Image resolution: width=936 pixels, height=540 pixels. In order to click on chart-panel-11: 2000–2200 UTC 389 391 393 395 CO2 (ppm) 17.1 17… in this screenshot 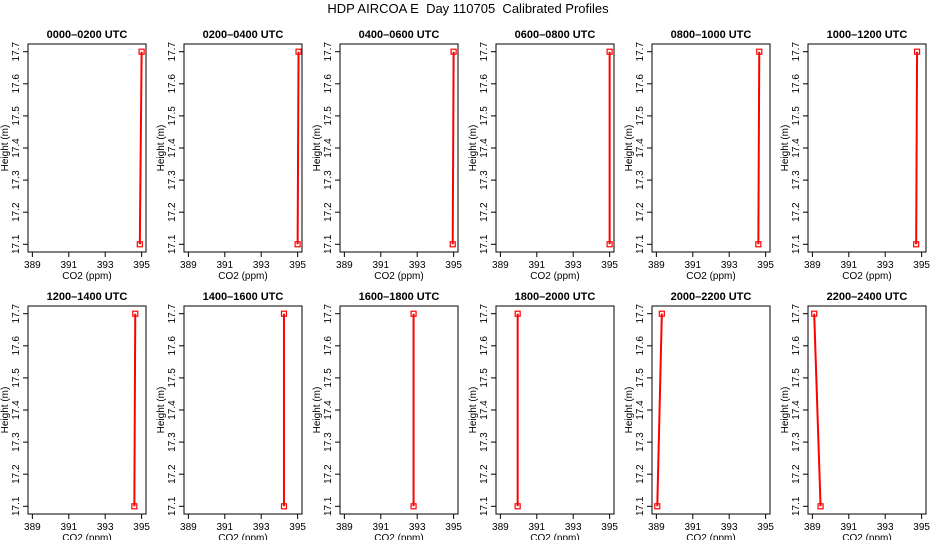, I will do `click(699, 415)`.